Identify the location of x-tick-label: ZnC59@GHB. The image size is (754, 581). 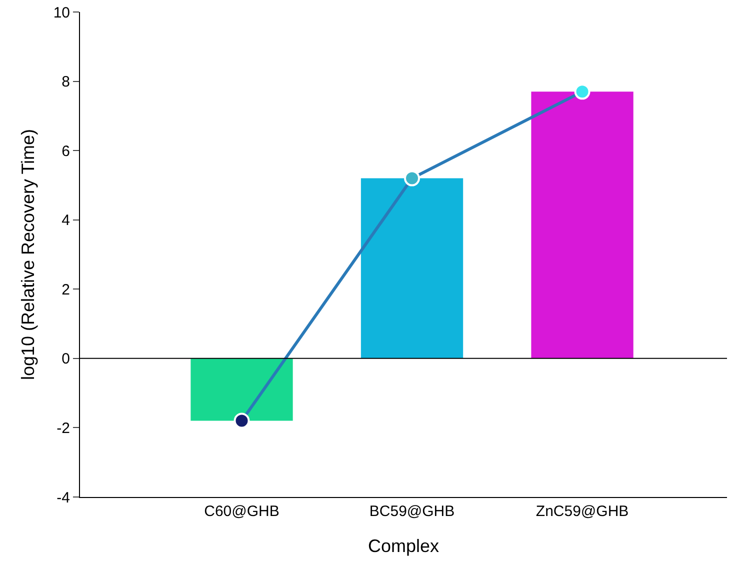
(582, 511).